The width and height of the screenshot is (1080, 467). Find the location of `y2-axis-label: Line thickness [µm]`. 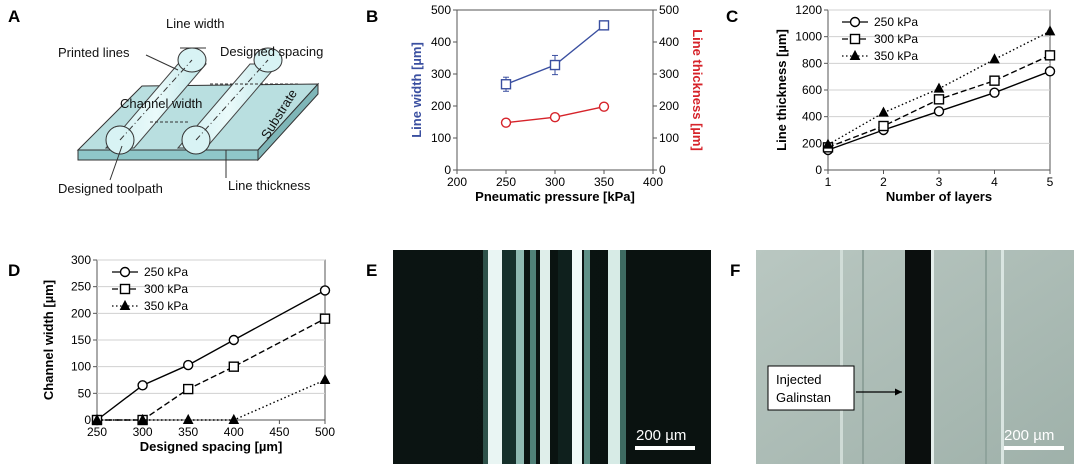

y2-axis-label: Line thickness [µm] is located at coordinates (697, 90).